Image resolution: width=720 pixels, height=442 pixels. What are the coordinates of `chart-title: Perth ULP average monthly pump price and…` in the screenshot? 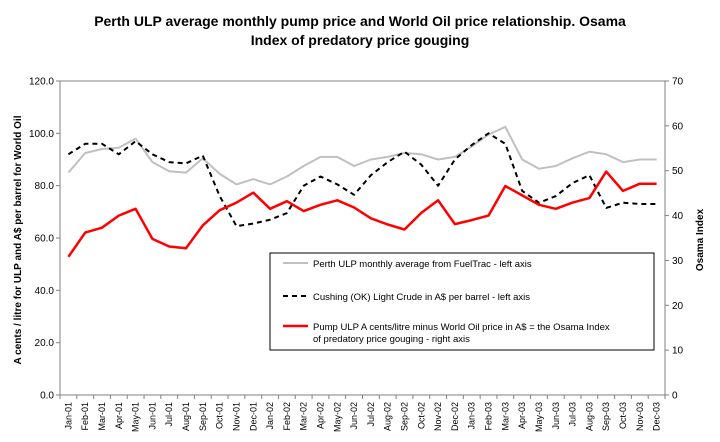 It's located at (360, 31).